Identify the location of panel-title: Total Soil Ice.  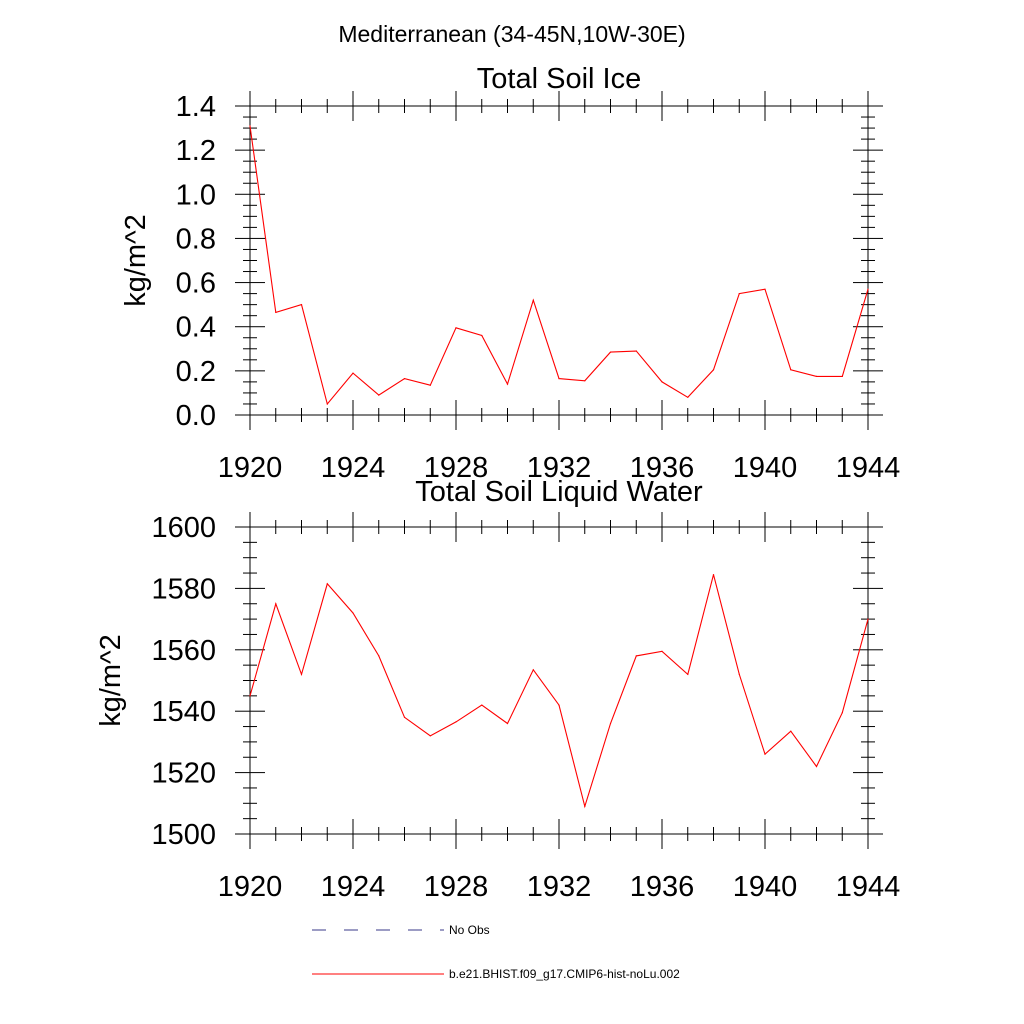
(559, 79).